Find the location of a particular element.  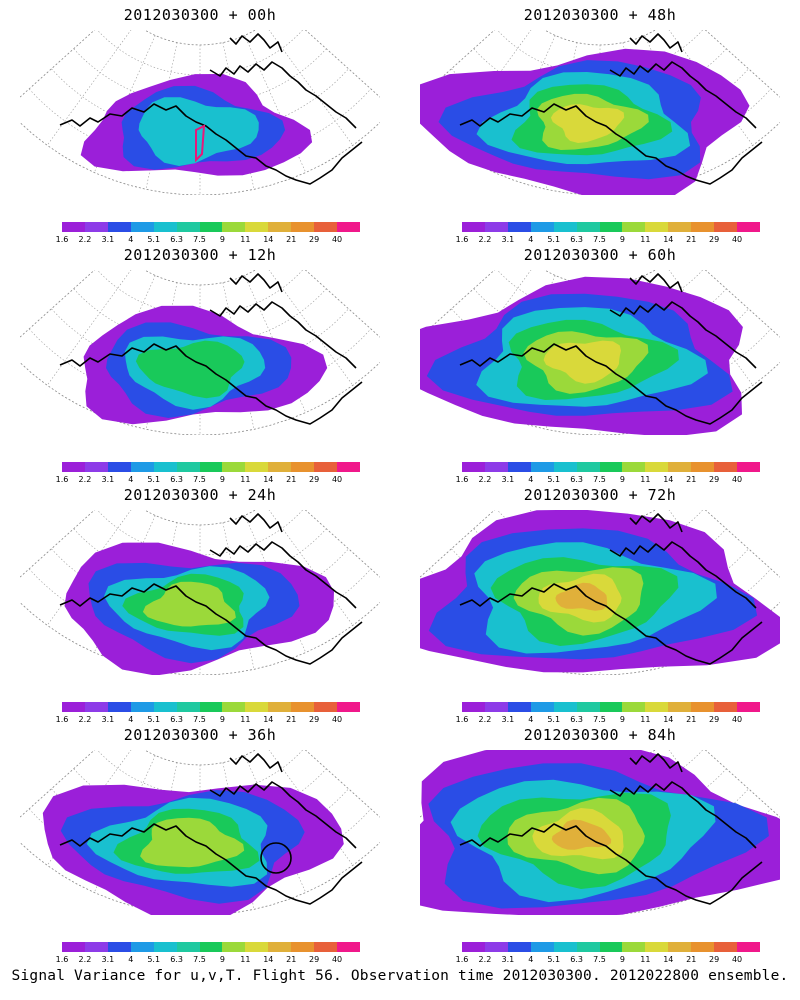

colorbar is located at coordinates (211, 707).